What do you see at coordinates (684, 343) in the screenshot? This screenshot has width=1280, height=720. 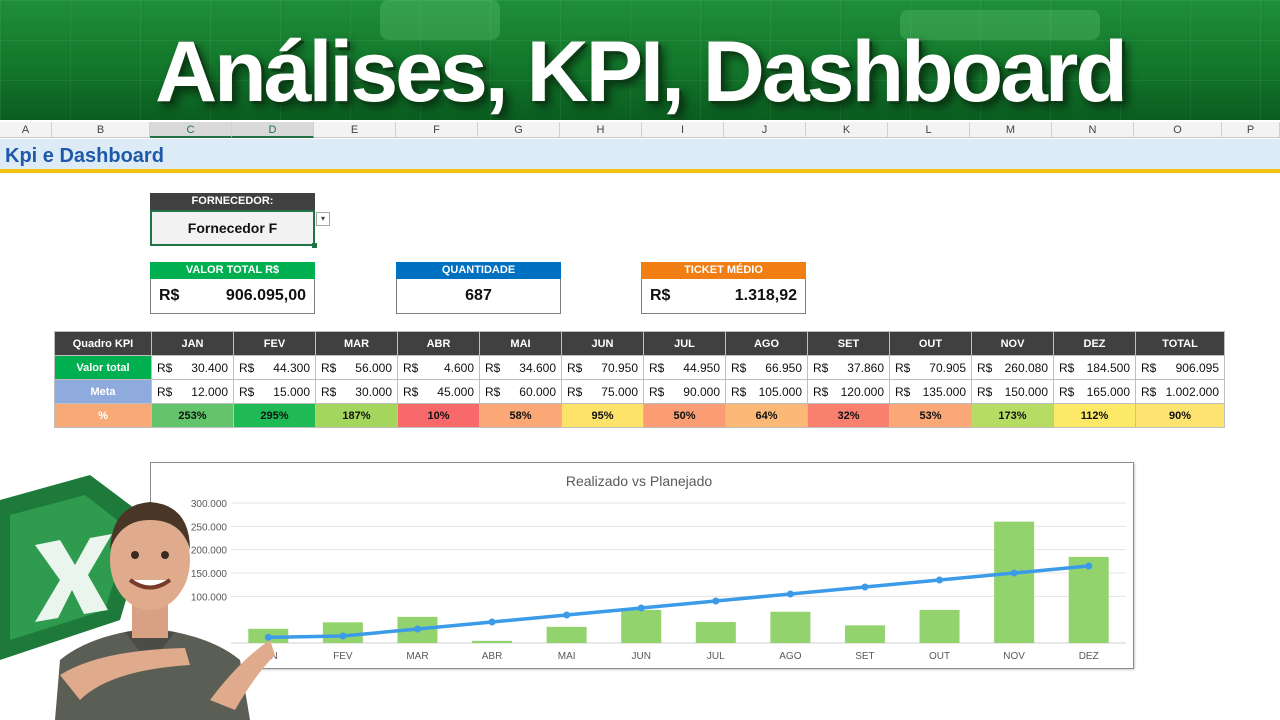 I see `month-header: JUL` at bounding box center [684, 343].